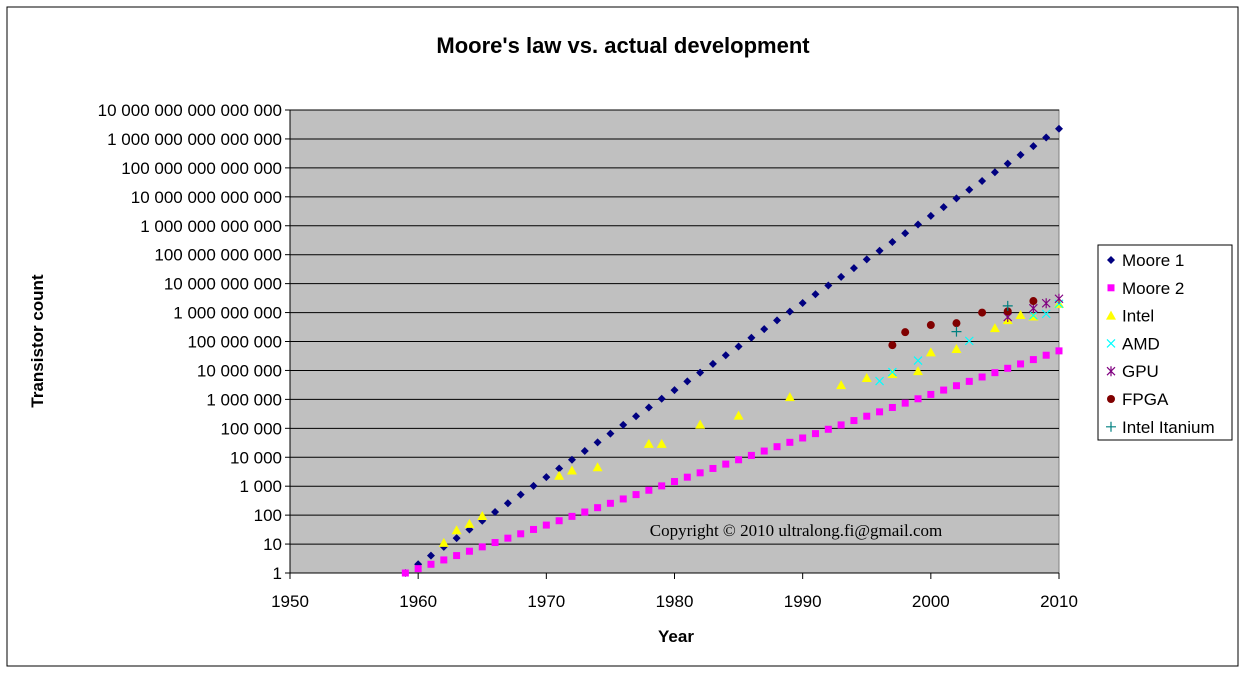 This screenshot has height=678, width=1245. Describe the element at coordinates (1153, 288) in the screenshot. I see `legend-label: Moore 2` at that location.